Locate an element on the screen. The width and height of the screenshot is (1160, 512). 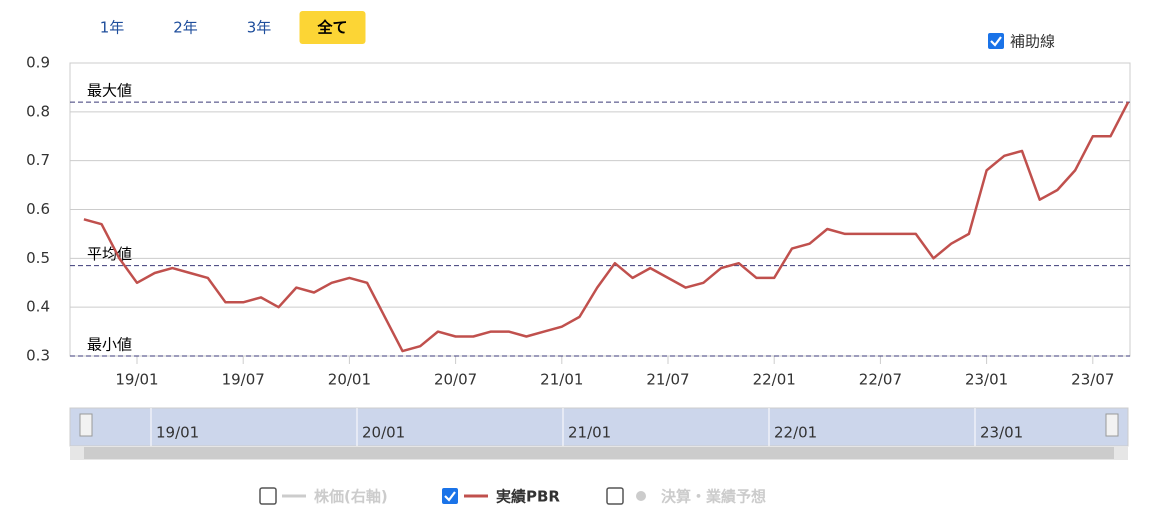
legend-checkbox-tick is located at coordinates (450, 496).